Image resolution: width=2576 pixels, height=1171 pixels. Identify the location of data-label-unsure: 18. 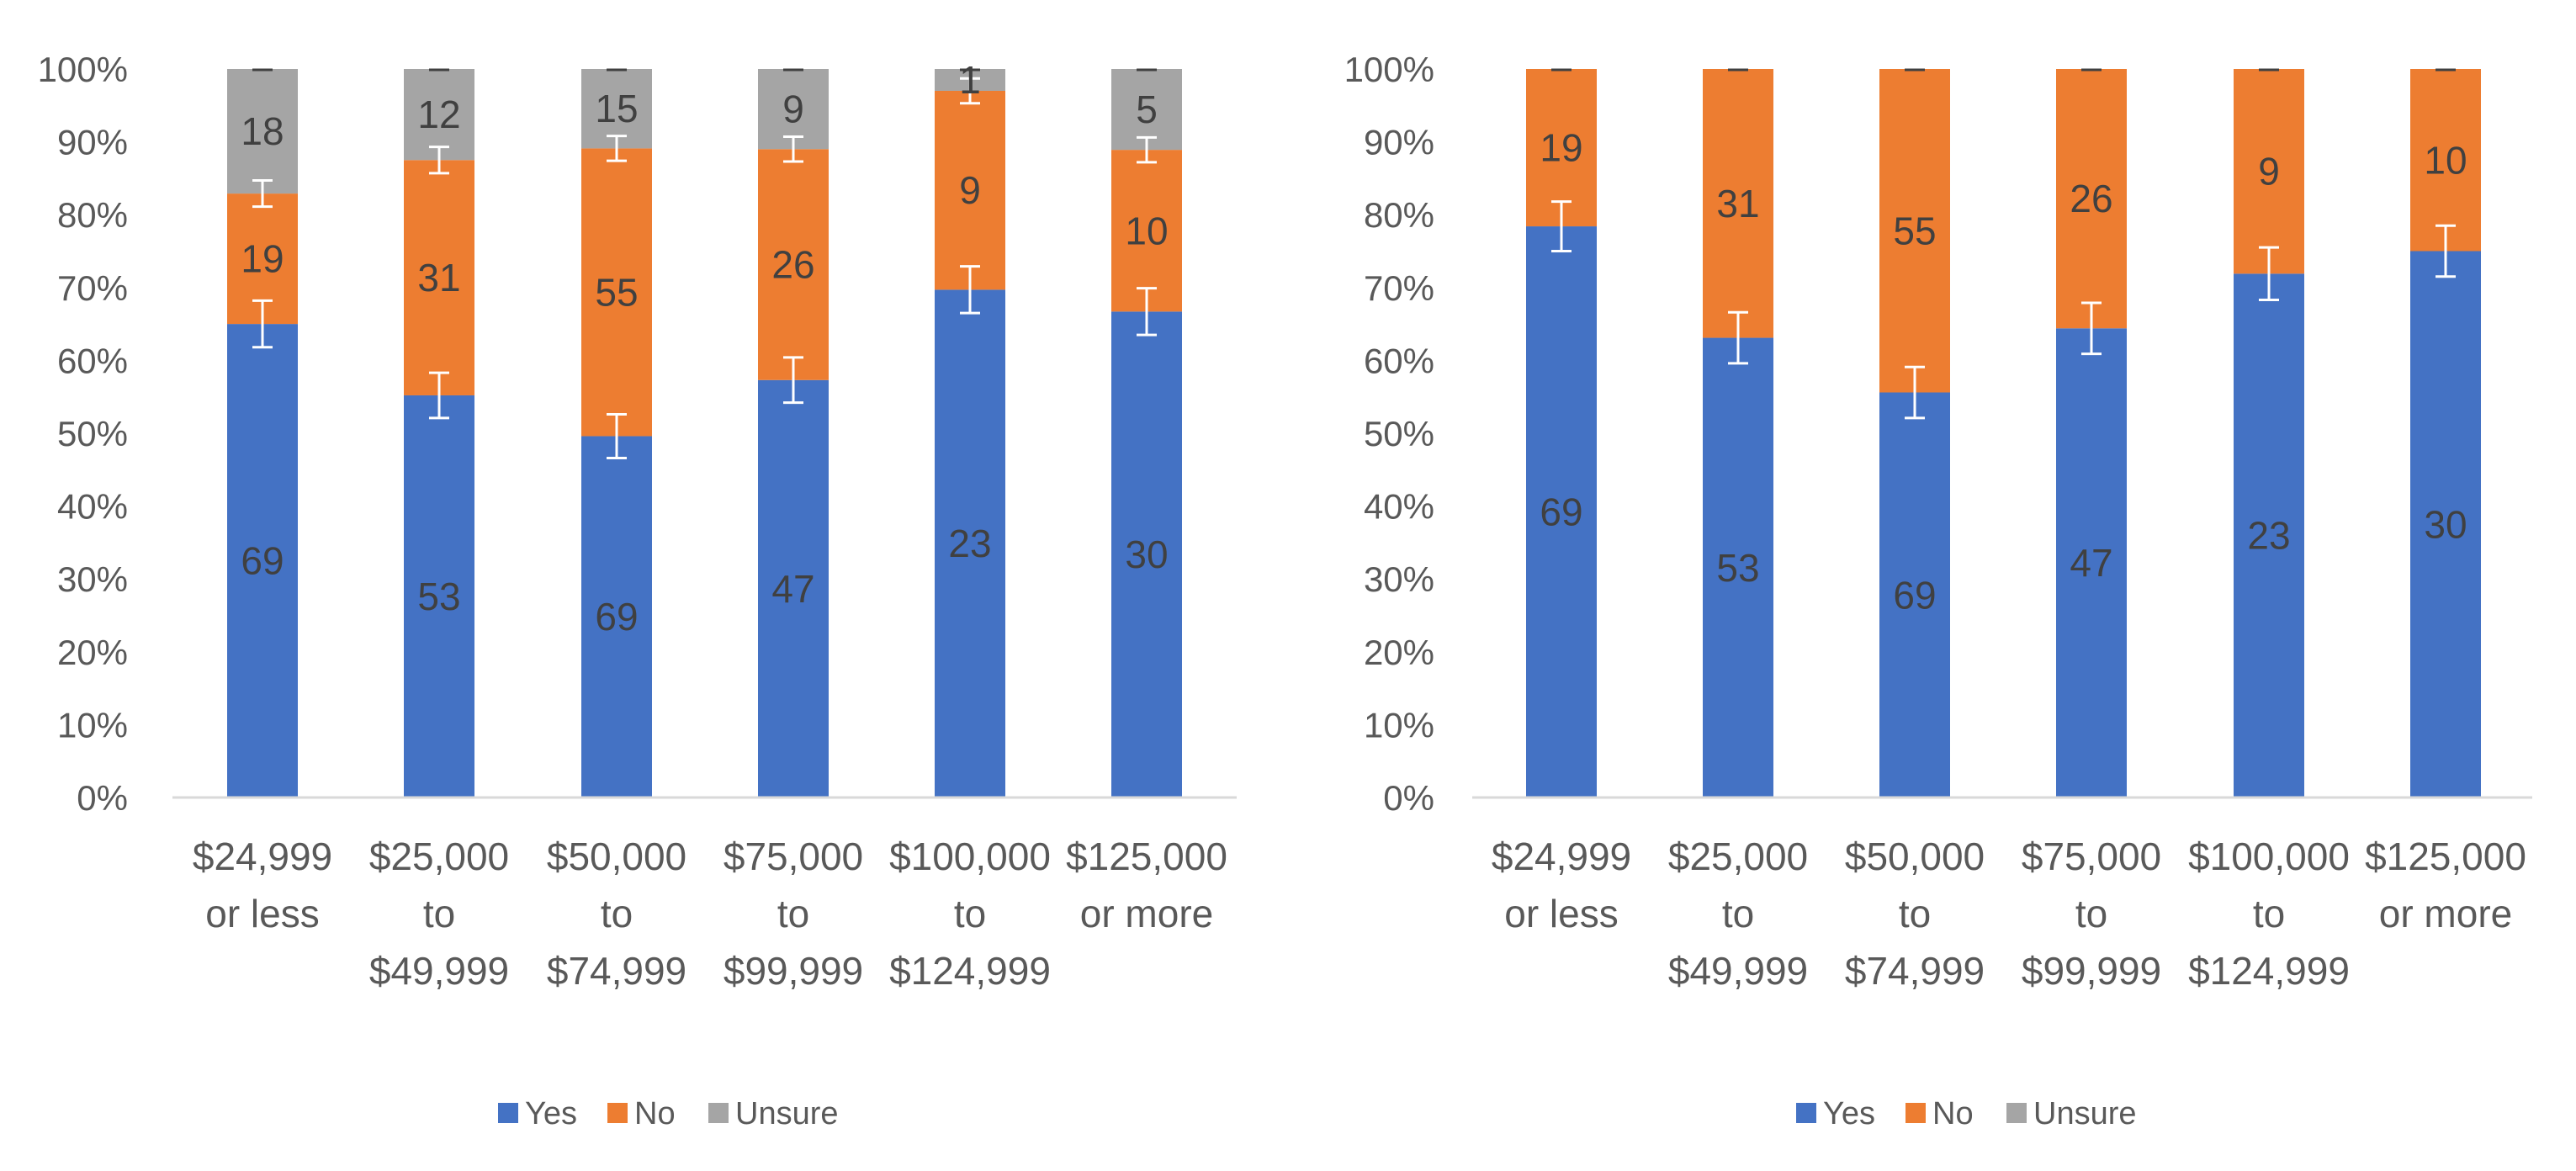
(262, 131).